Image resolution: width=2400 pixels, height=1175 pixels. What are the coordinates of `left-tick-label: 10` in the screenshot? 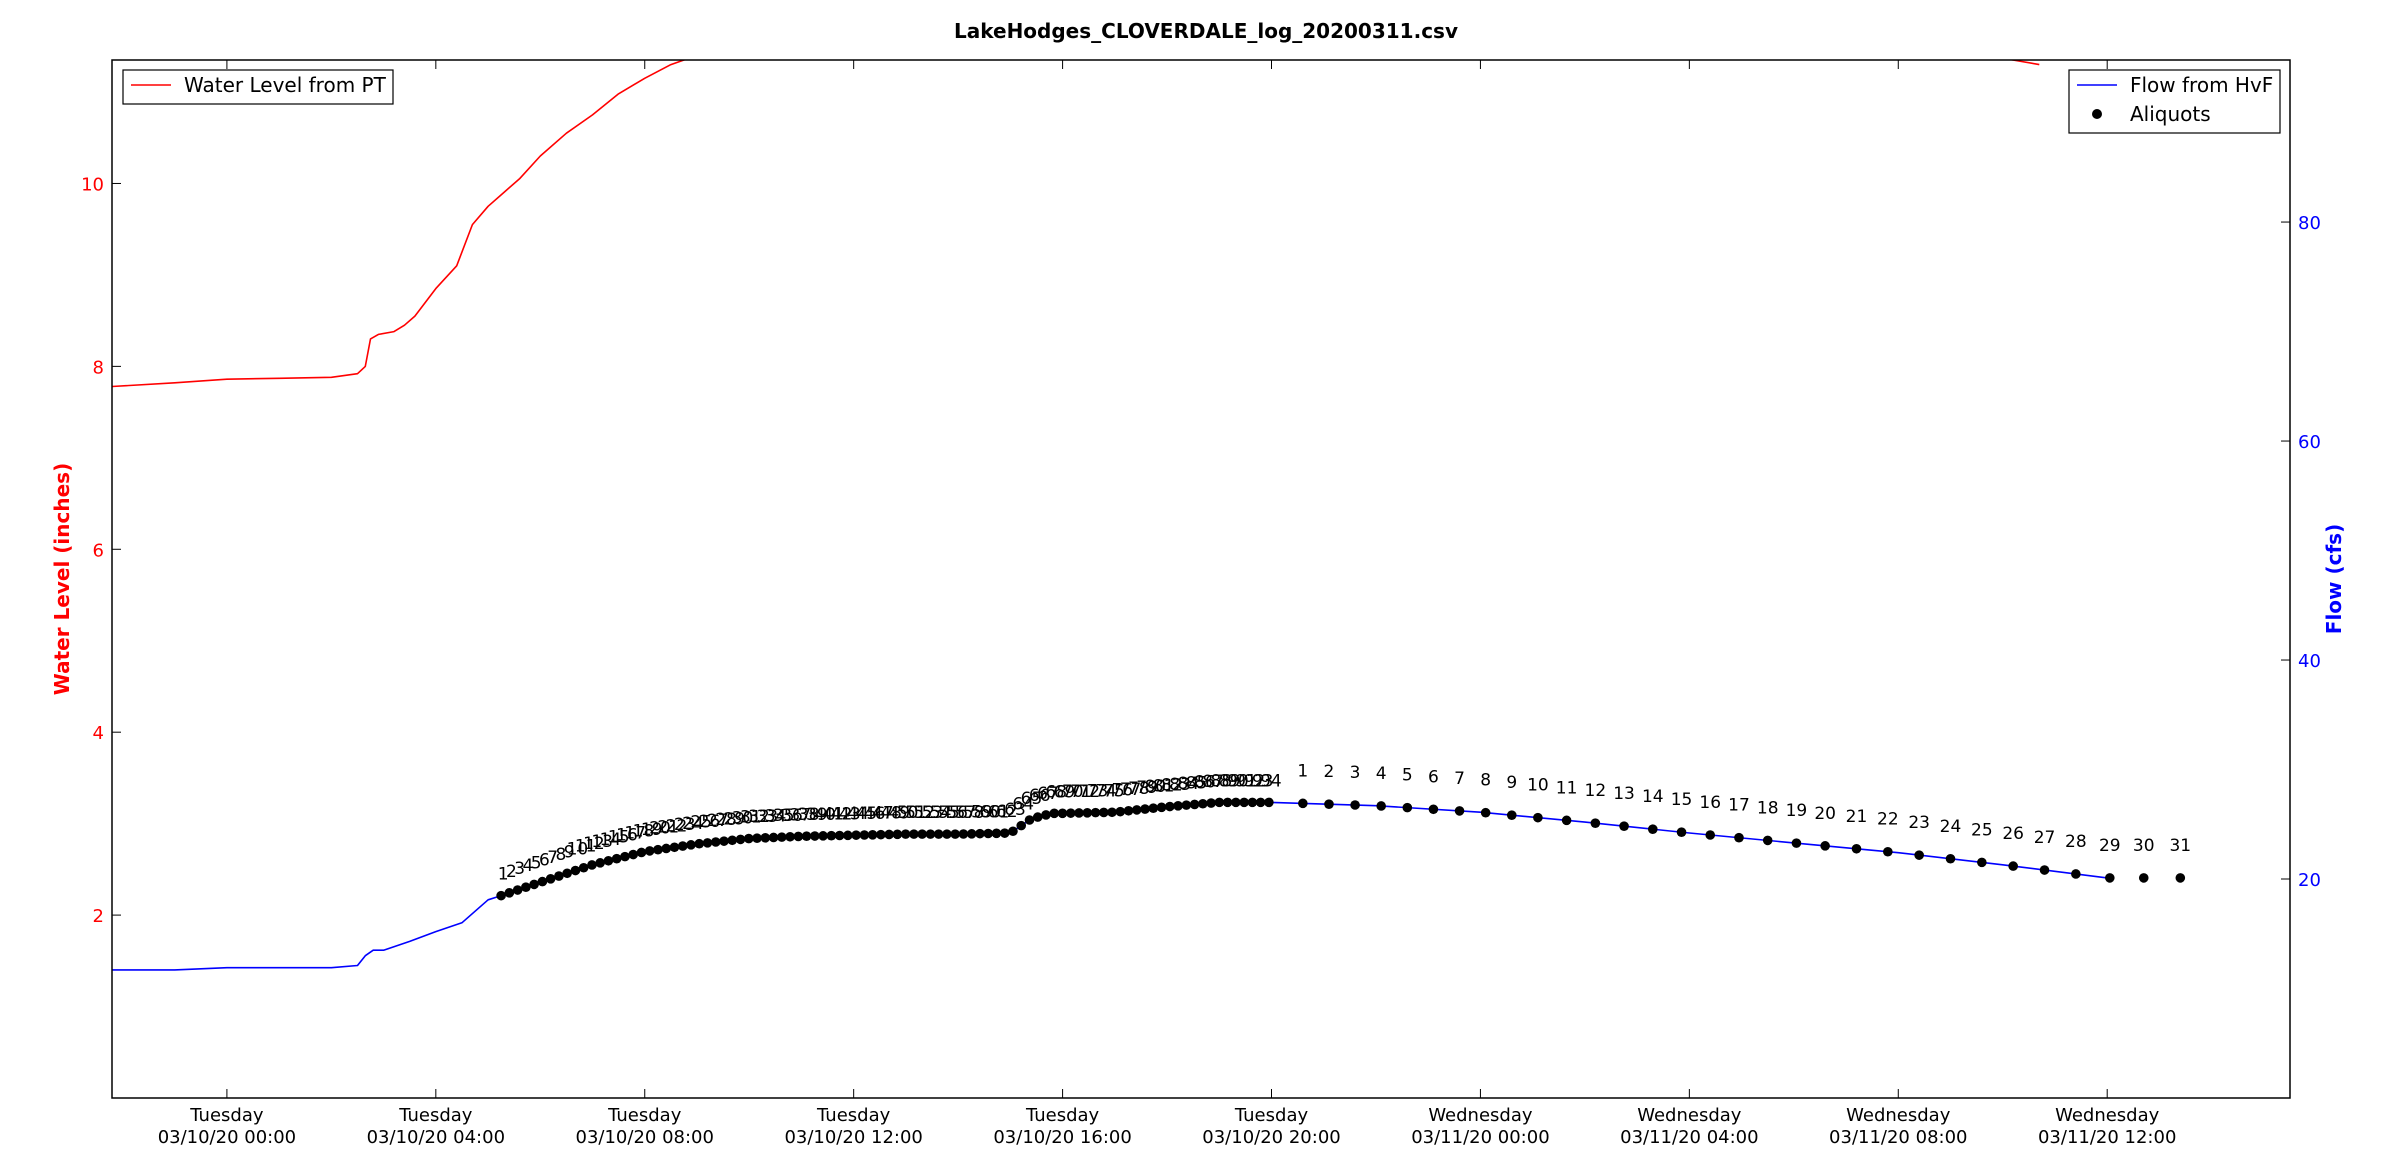 It's located at (92, 184).